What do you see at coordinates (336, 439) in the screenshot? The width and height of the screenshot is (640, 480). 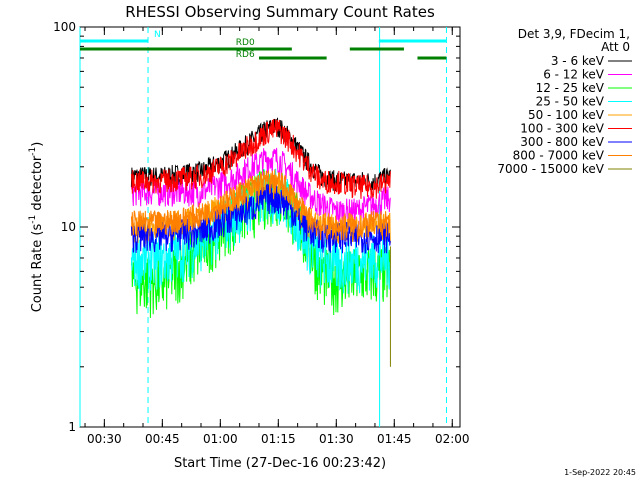 I see `x-tick-label: 01:30` at bounding box center [336, 439].